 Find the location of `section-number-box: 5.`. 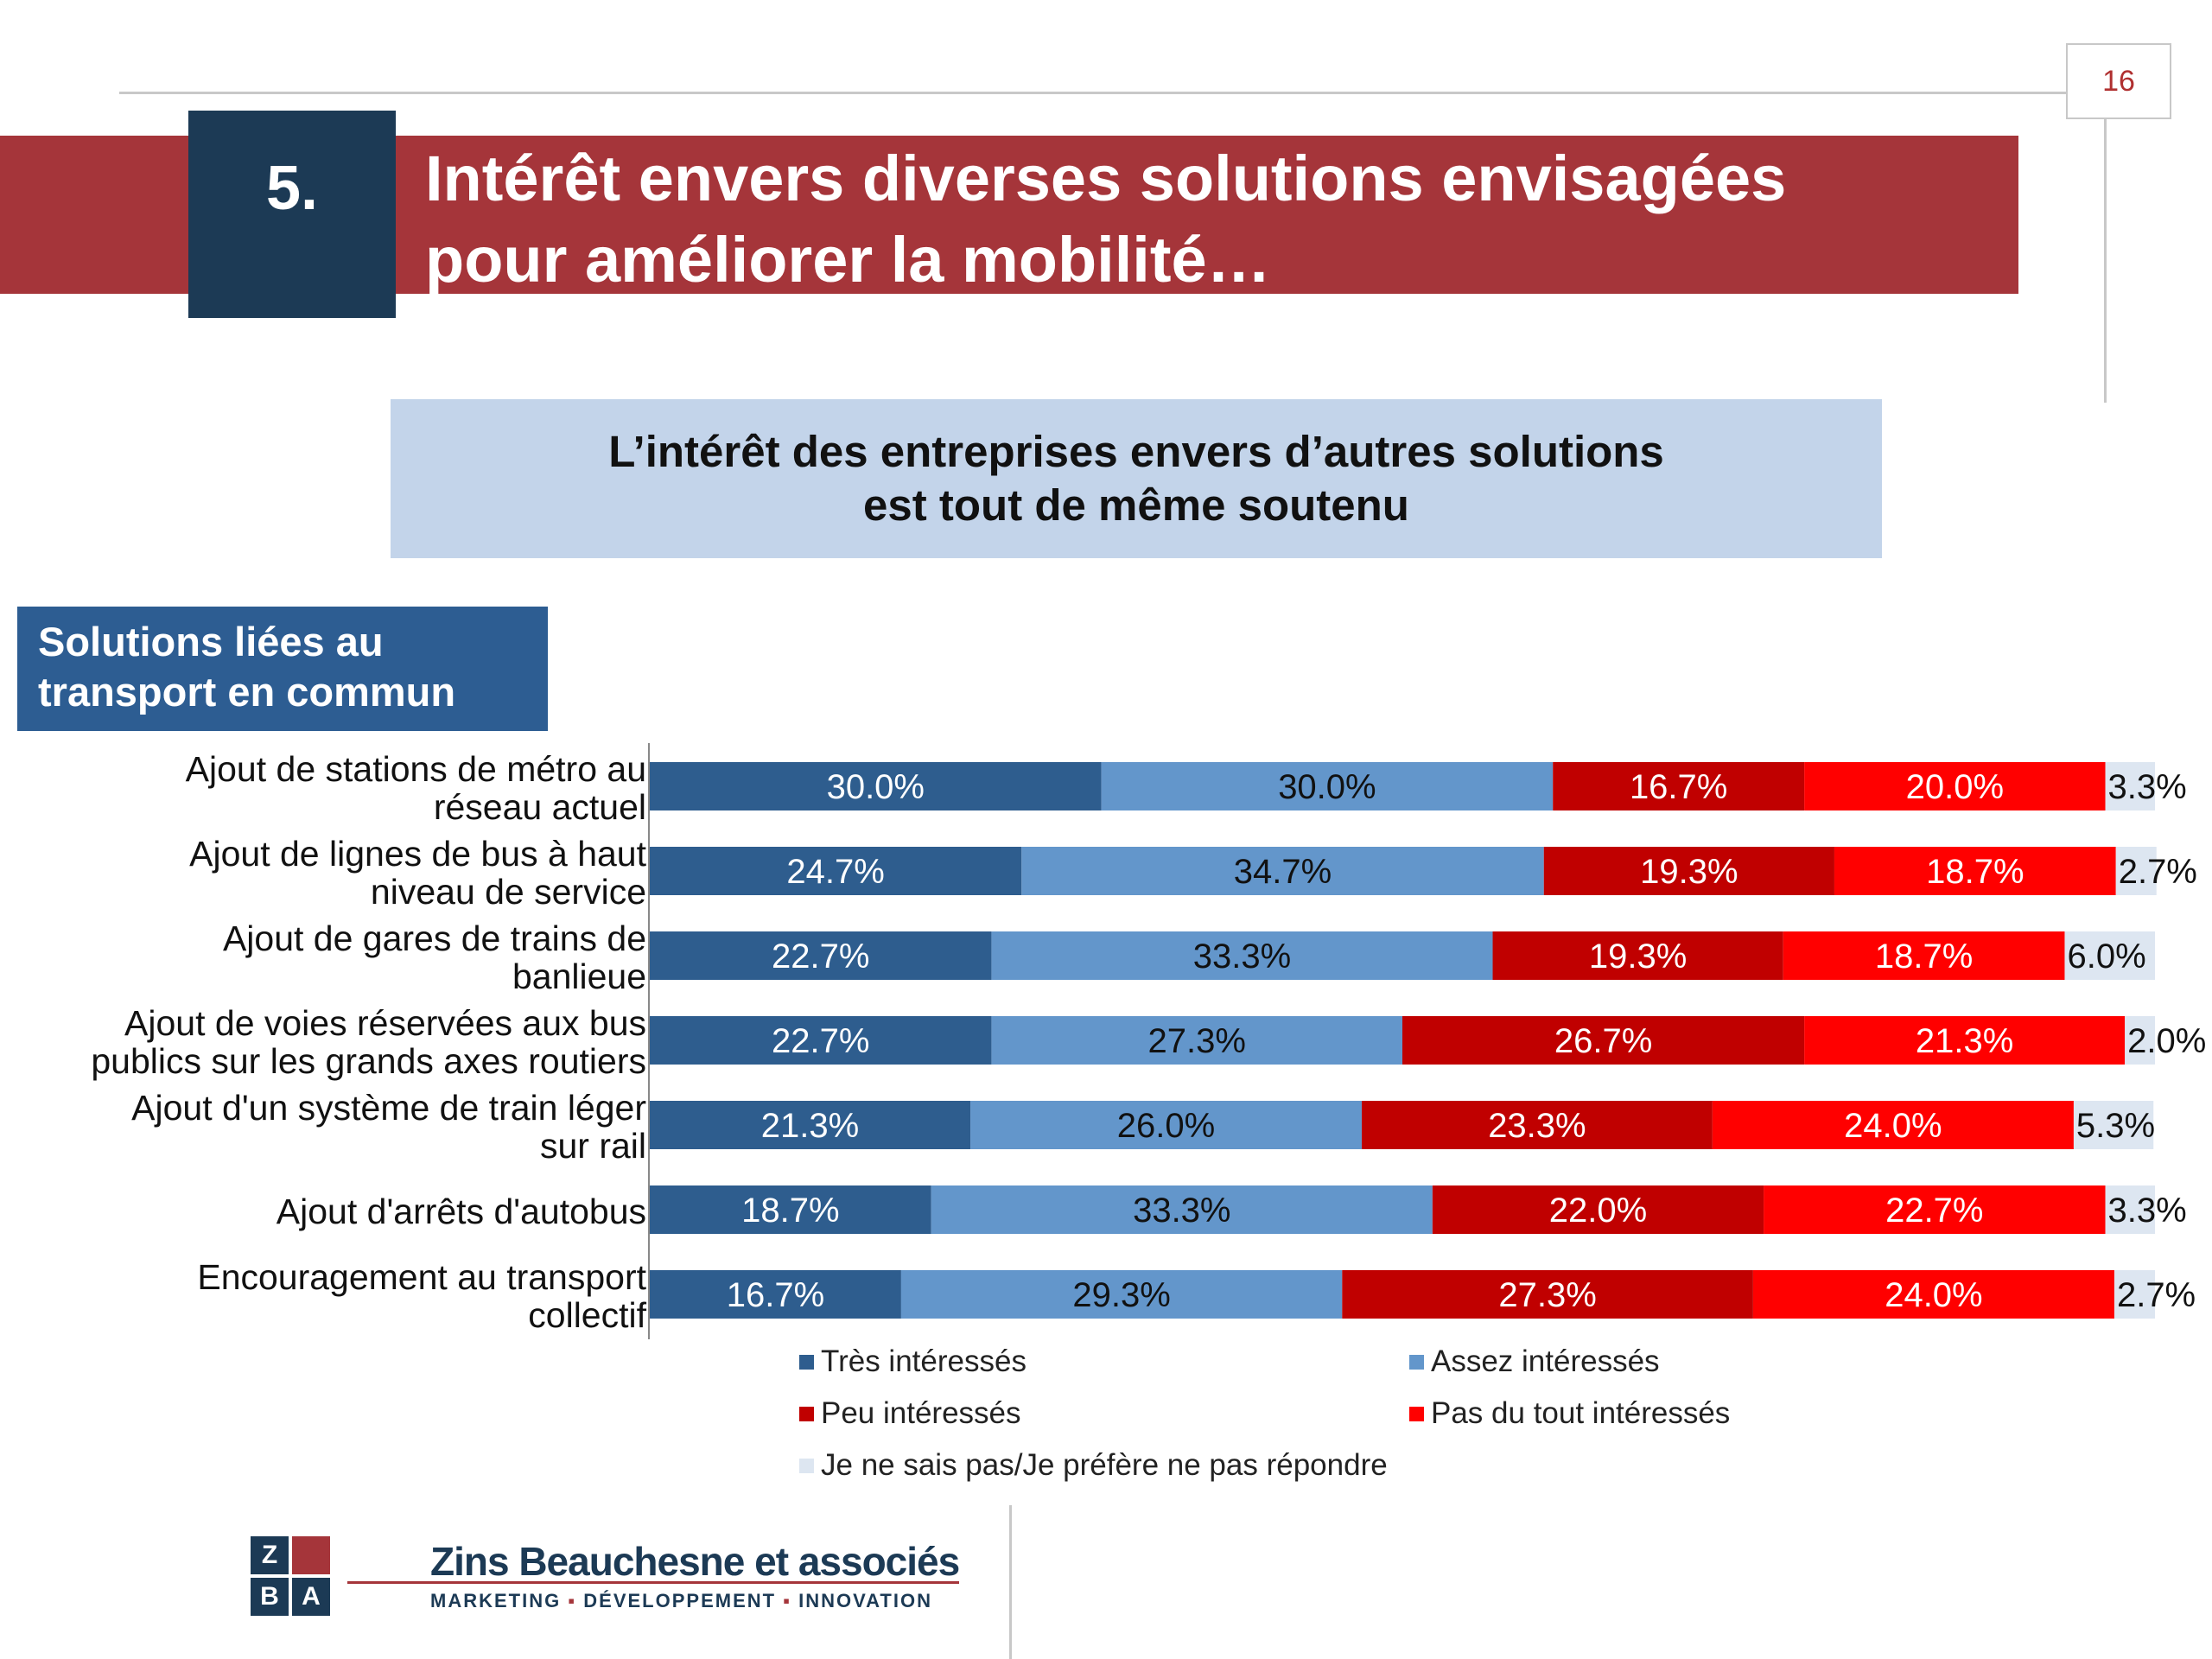

section-number-box: 5. is located at coordinates (292, 214).